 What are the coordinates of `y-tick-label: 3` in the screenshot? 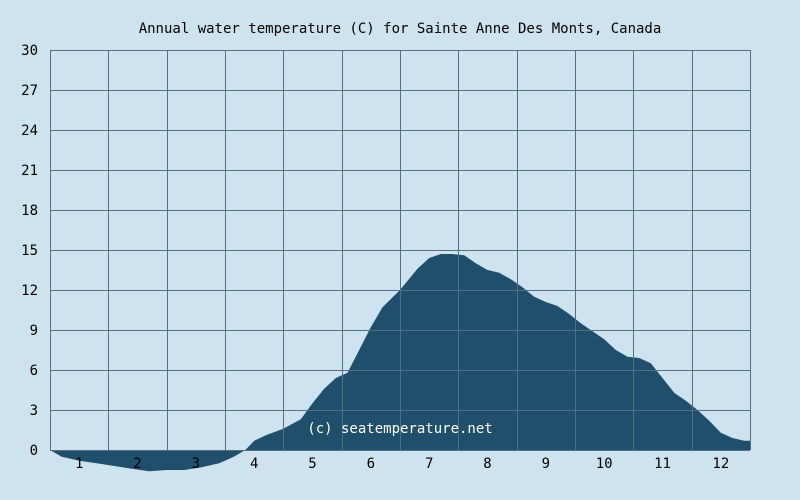 It's located at (34, 411).